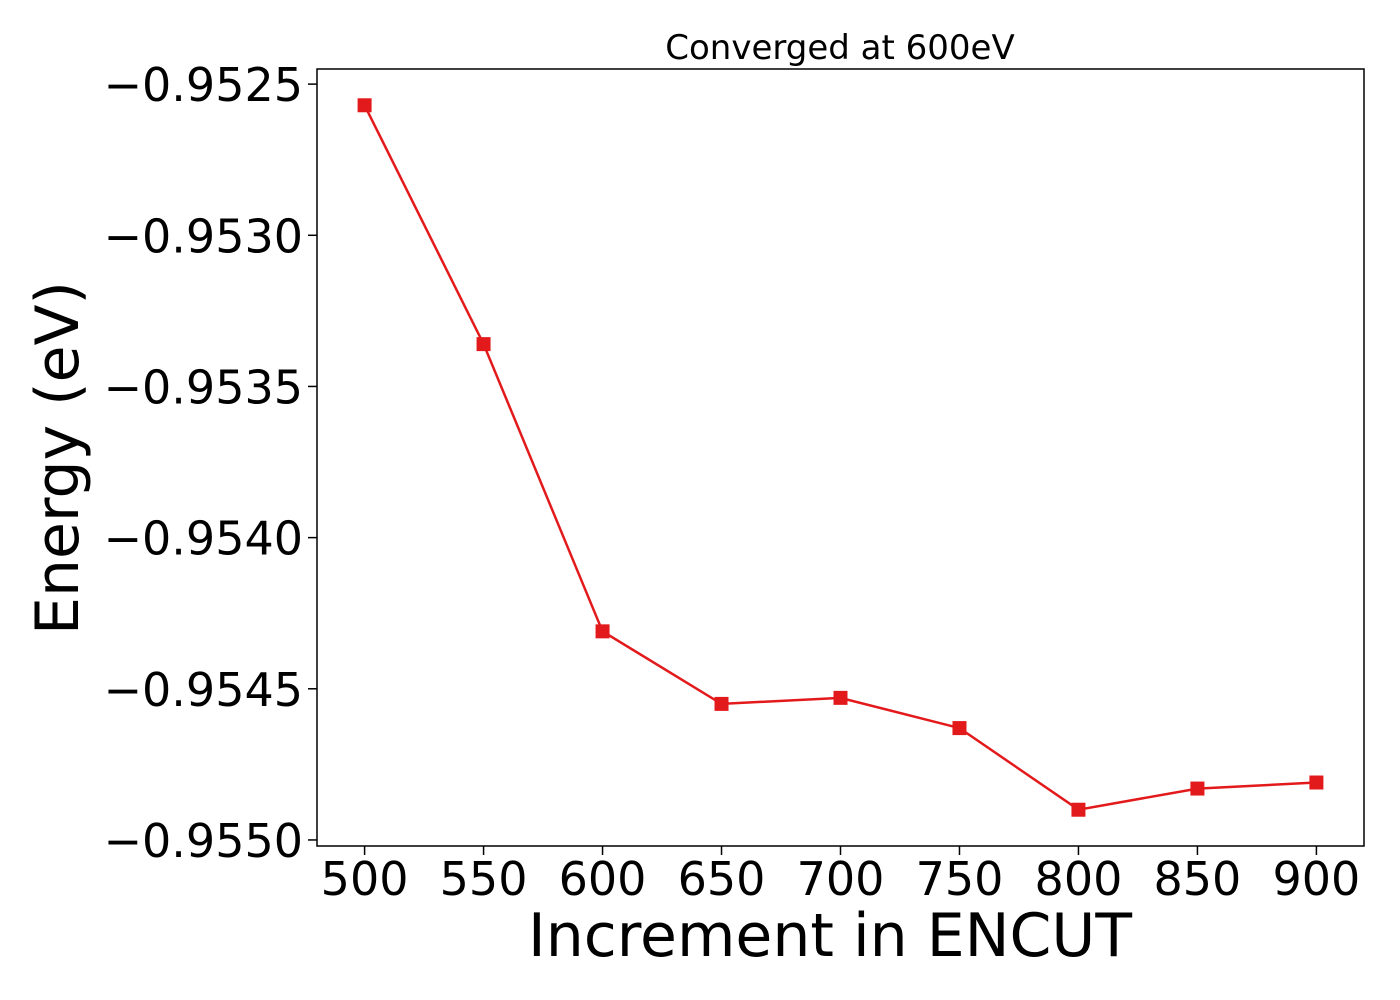 The image size is (1400, 1000). Describe the element at coordinates (204, 539) in the screenshot. I see `y-tick-label: −0.9540` at that location.